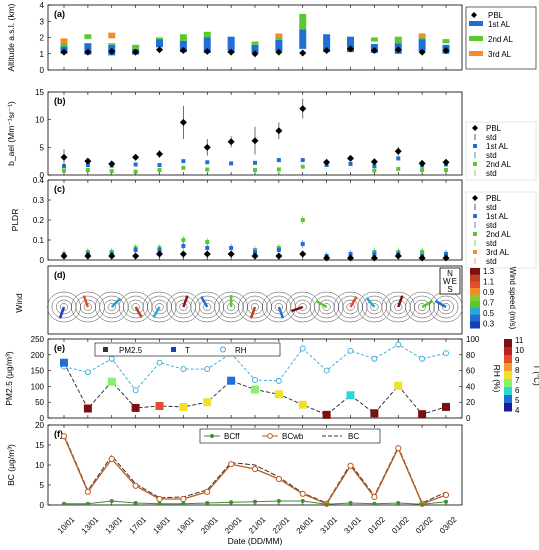  I want to click on panel-f-ytick-label: 5, so click(42, 485).